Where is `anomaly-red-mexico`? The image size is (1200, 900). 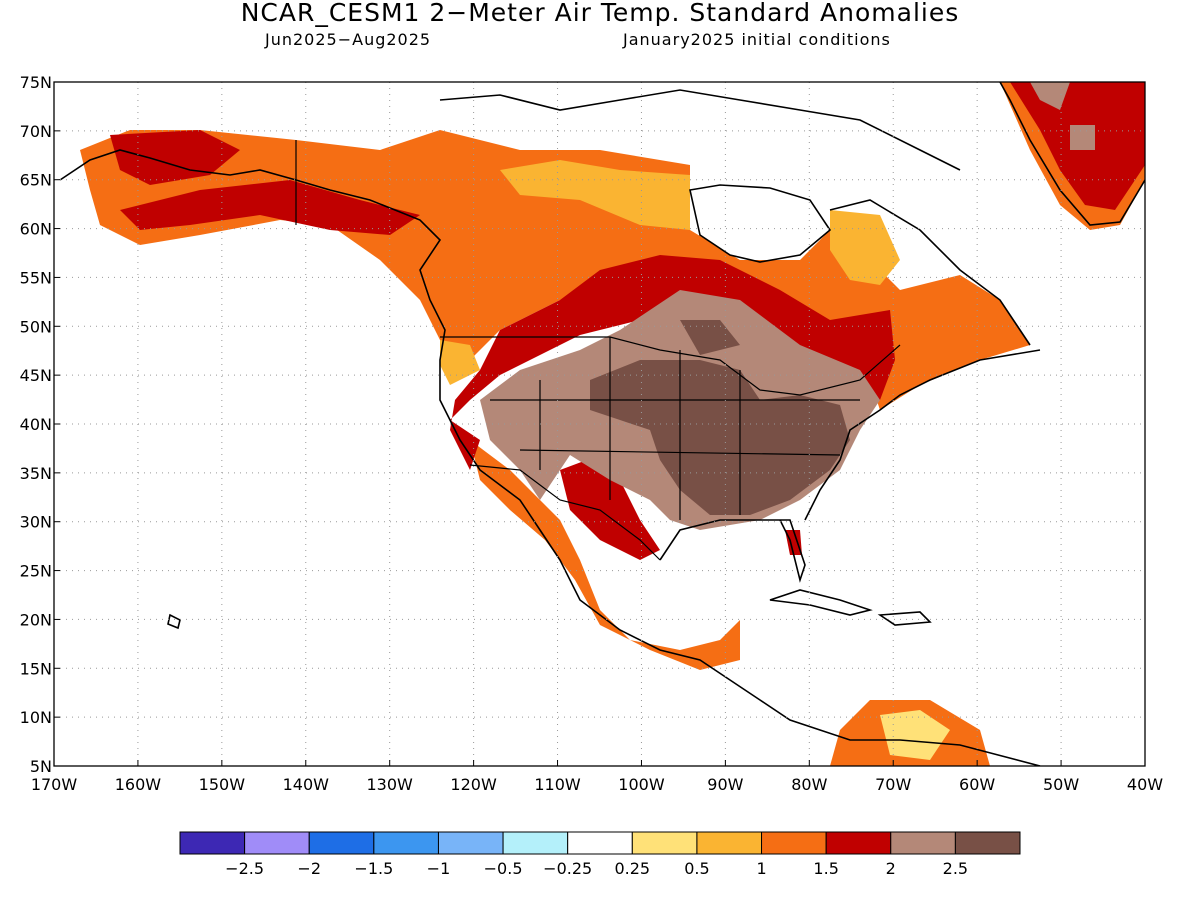
anomaly-red-mexico is located at coordinates (610, 507).